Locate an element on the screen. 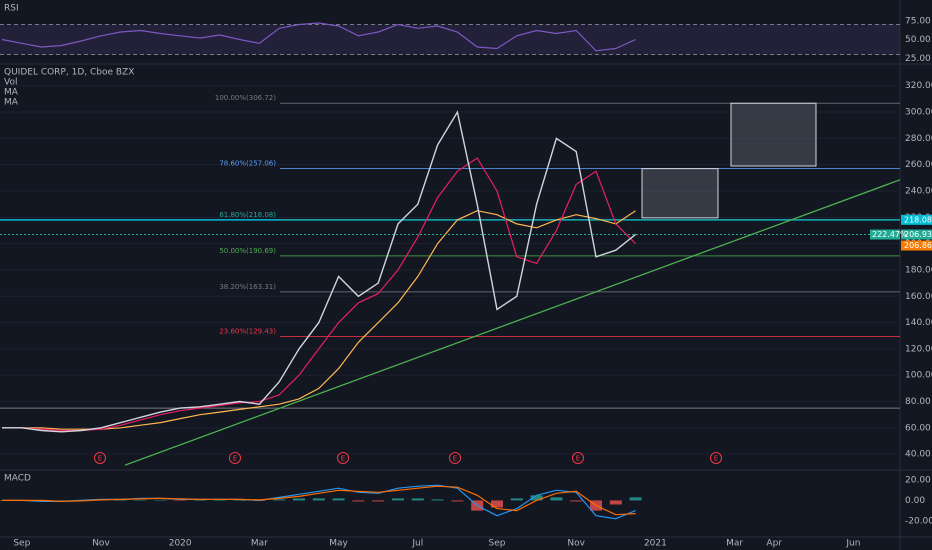 This screenshot has height=550, width=932. y-tick-label: 50.00 is located at coordinates (918, 40).